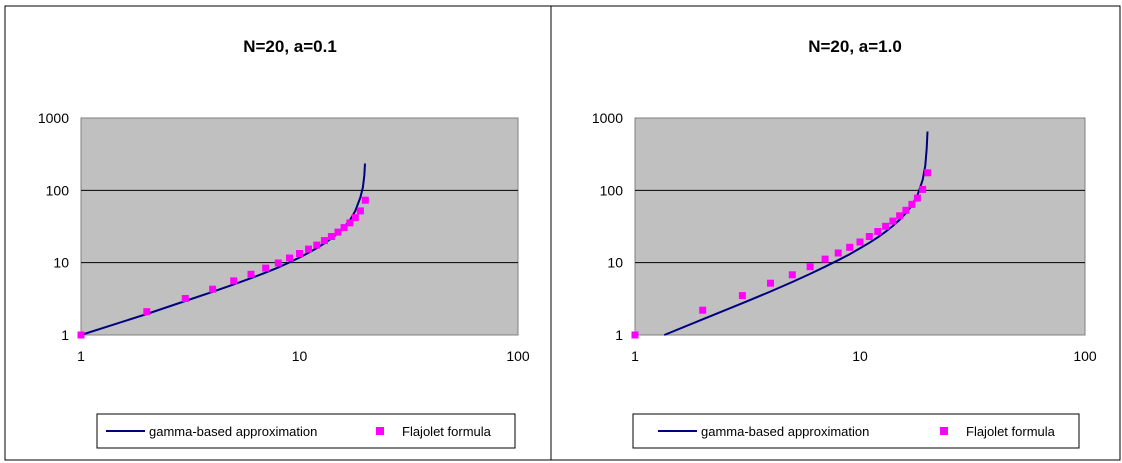 The image size is (1122, 463). I want to click on chart-title: N=20, a=1.0, so click(855, 46).